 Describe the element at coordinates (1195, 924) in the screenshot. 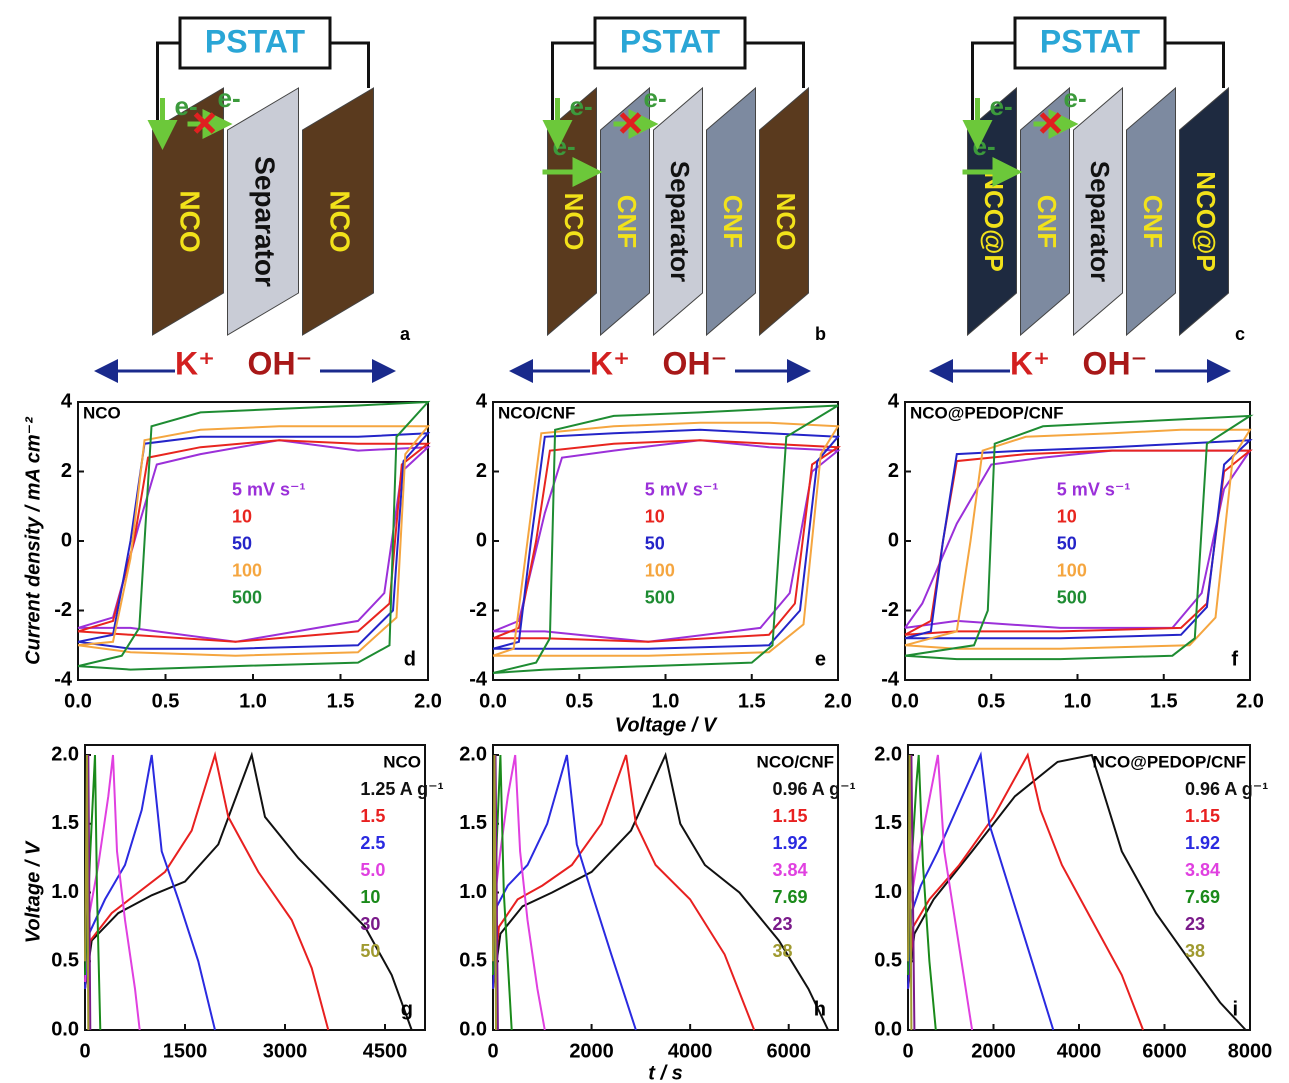

I see `legend-entry: 23` at that location.